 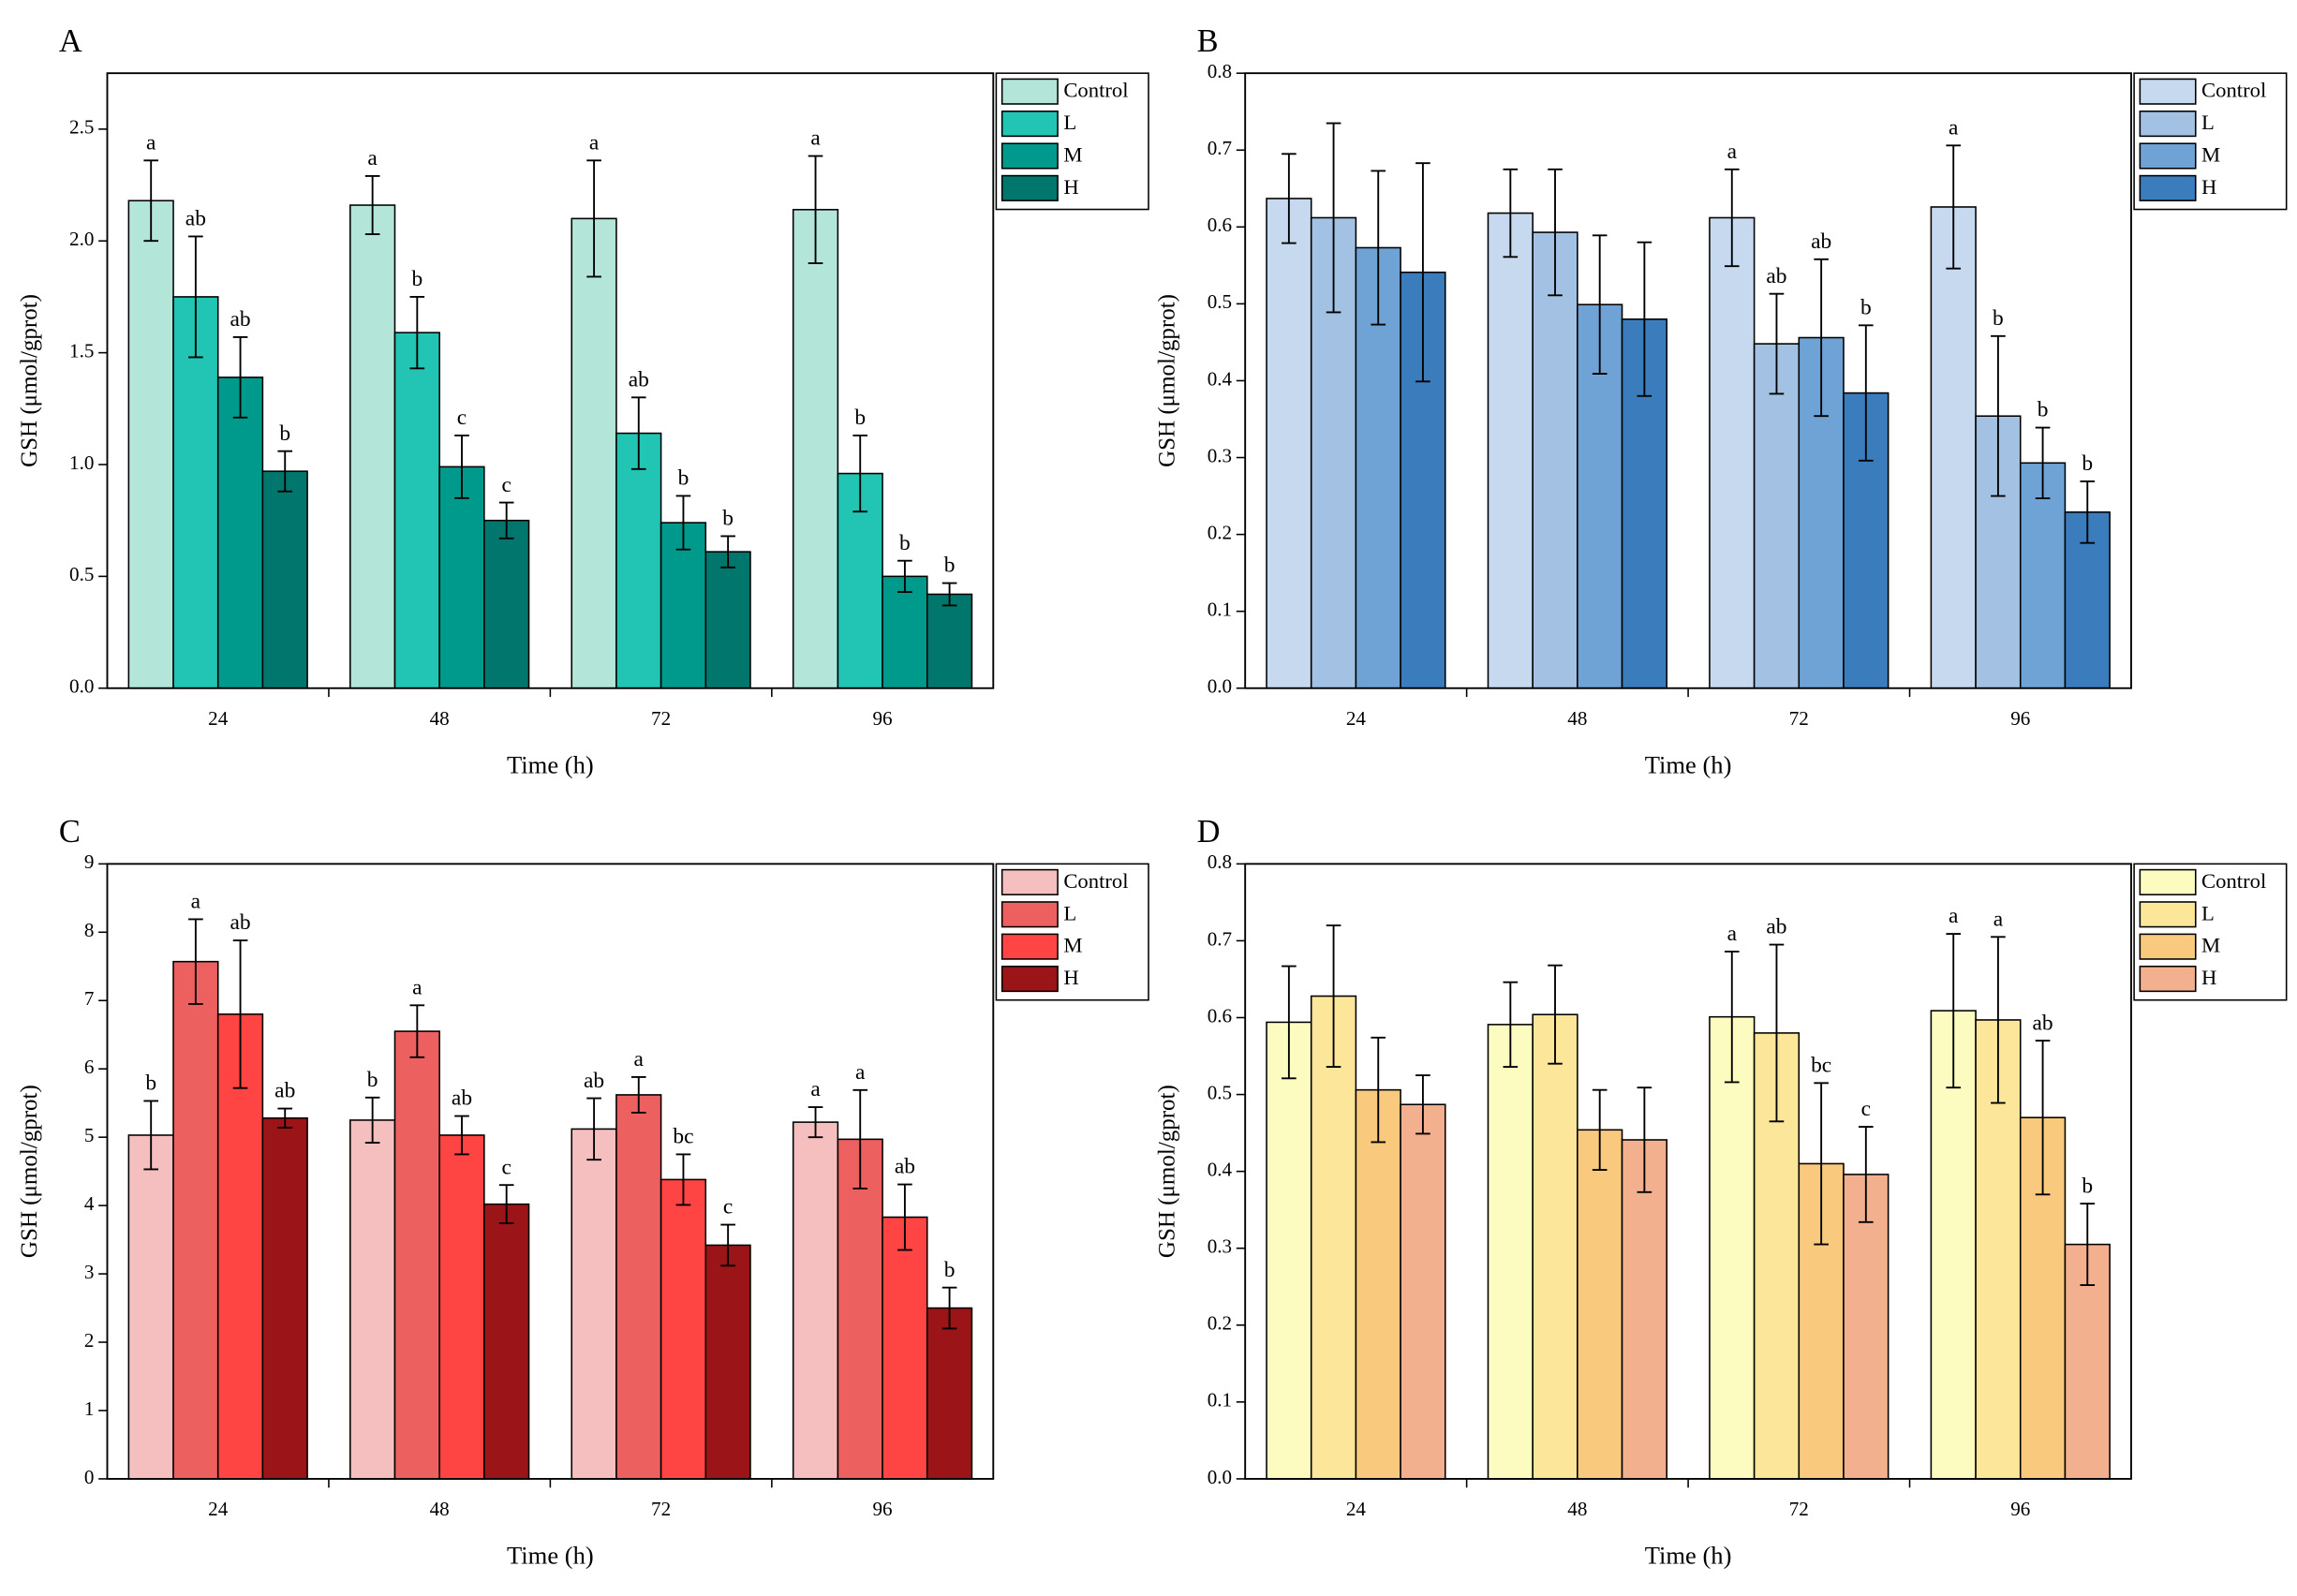 What do you see at coordinates (89, 1135) in the screenshot?
I see `y-tick-label: 5` at bounding box center [89, 1135].